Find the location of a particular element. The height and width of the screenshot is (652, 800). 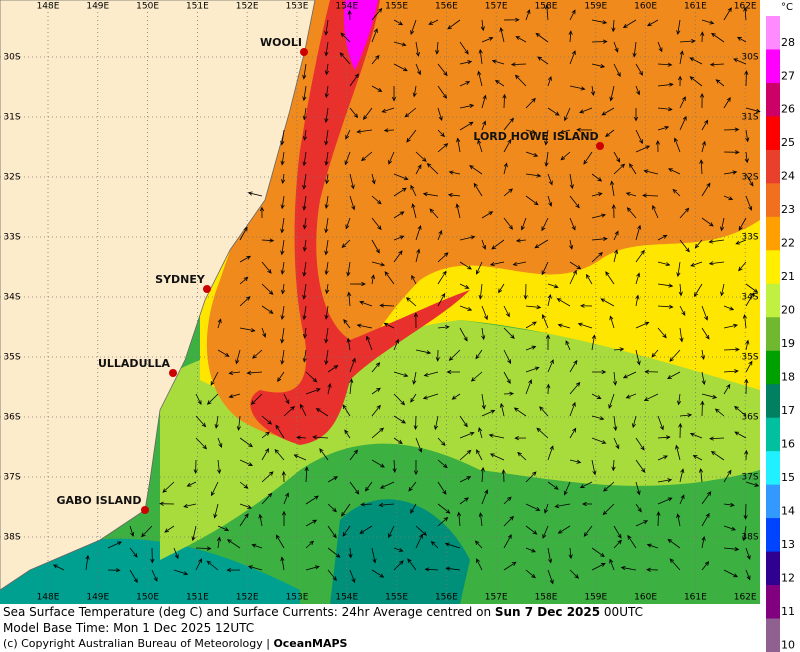

colorbar-label: 28 is located at coordinates (788, 42).